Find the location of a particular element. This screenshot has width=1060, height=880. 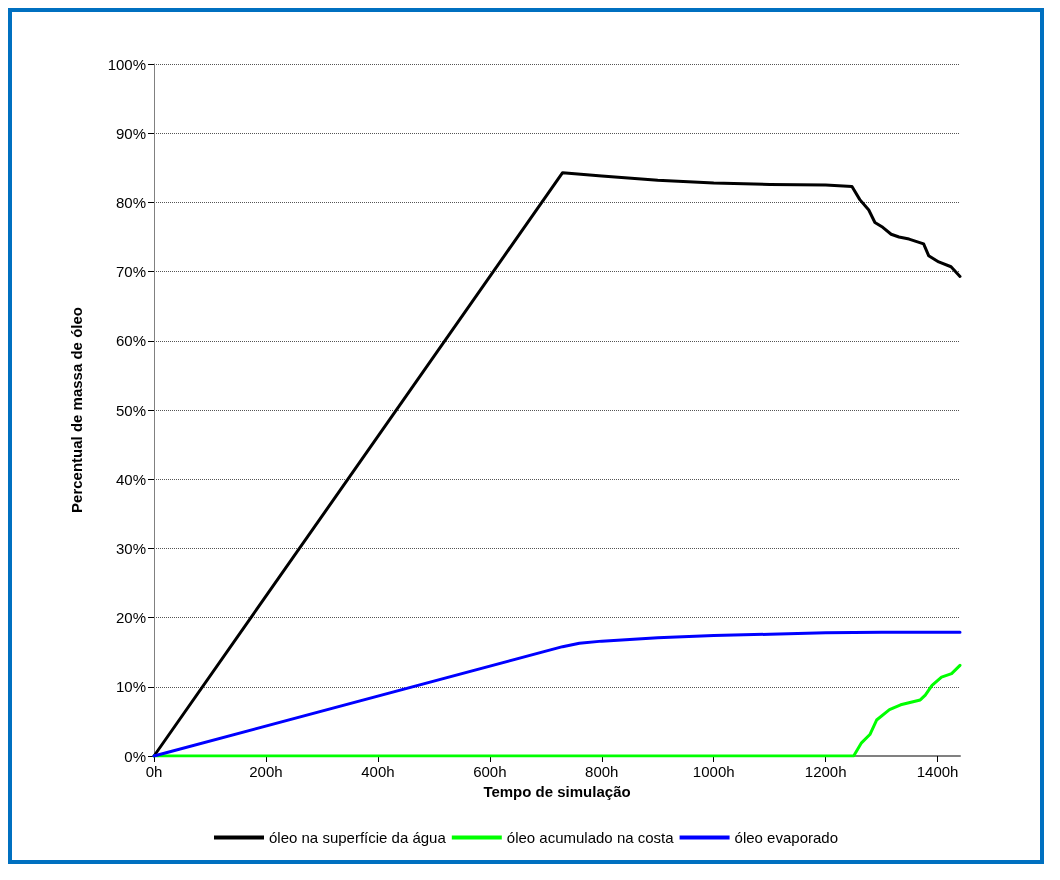

y-tick-label: 80% is located at coordinates (130, 202).